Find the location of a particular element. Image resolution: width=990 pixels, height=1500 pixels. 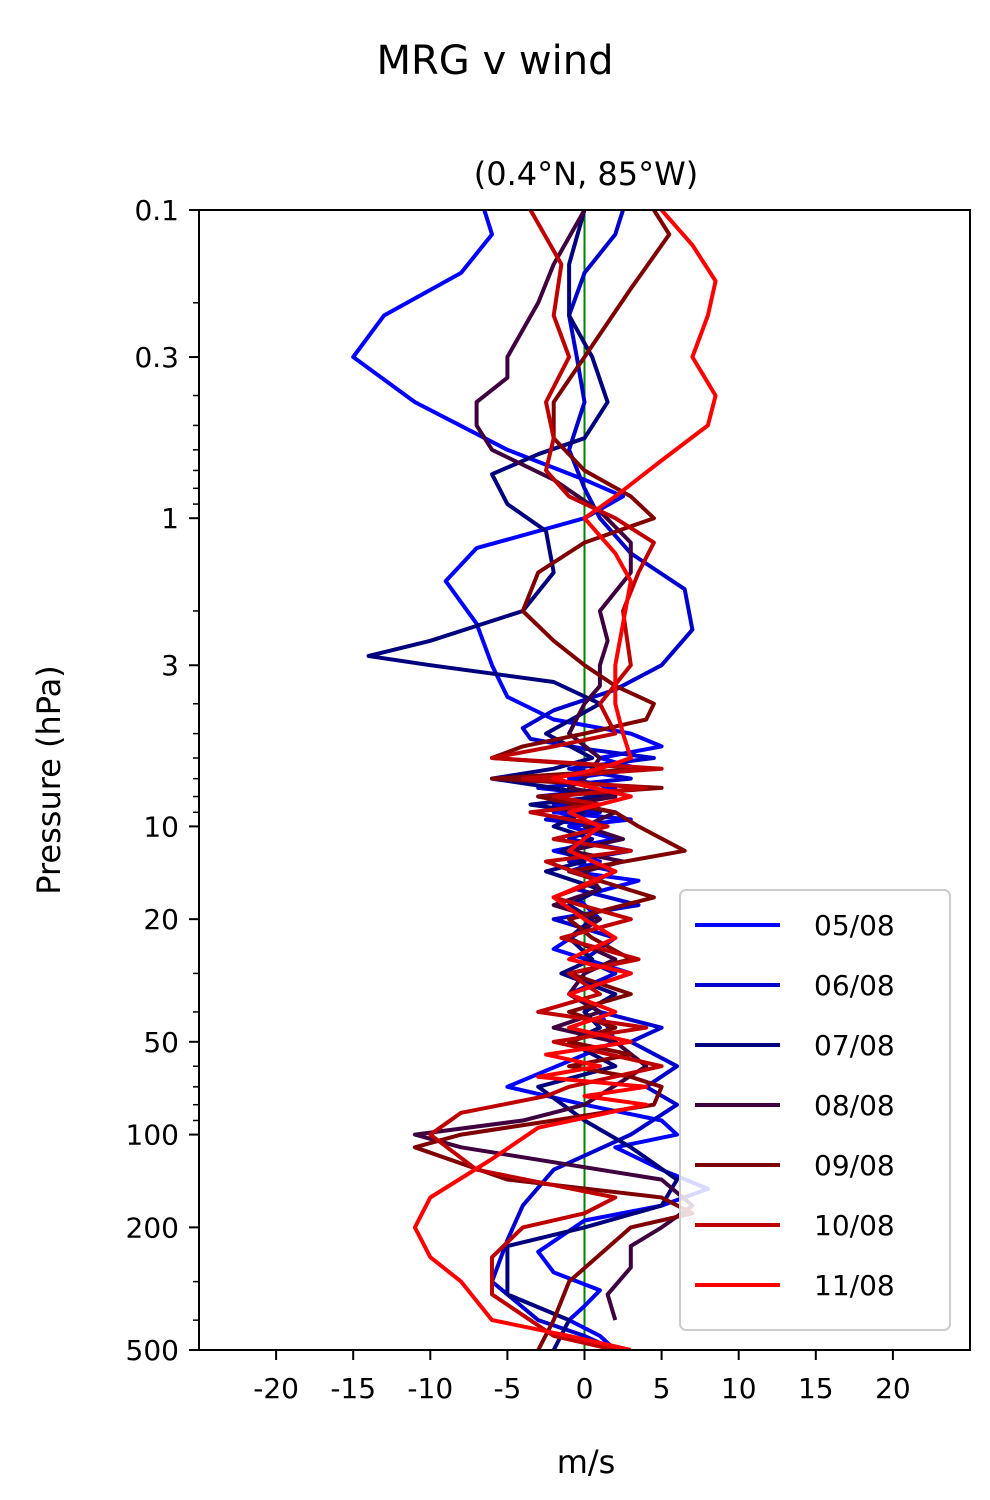

legend: 05/08 06/08 07/08 08/08 09/08 10/08 11/08 is located at coordinates (815, 1110).